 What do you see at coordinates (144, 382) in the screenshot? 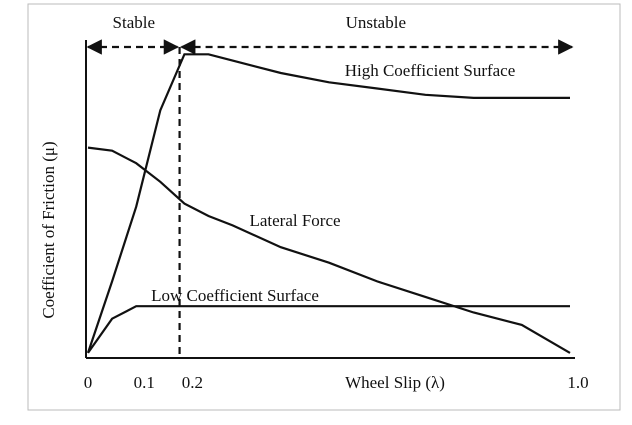
I see `x-tick-label: 0.1` at bounding box center [144, 382].